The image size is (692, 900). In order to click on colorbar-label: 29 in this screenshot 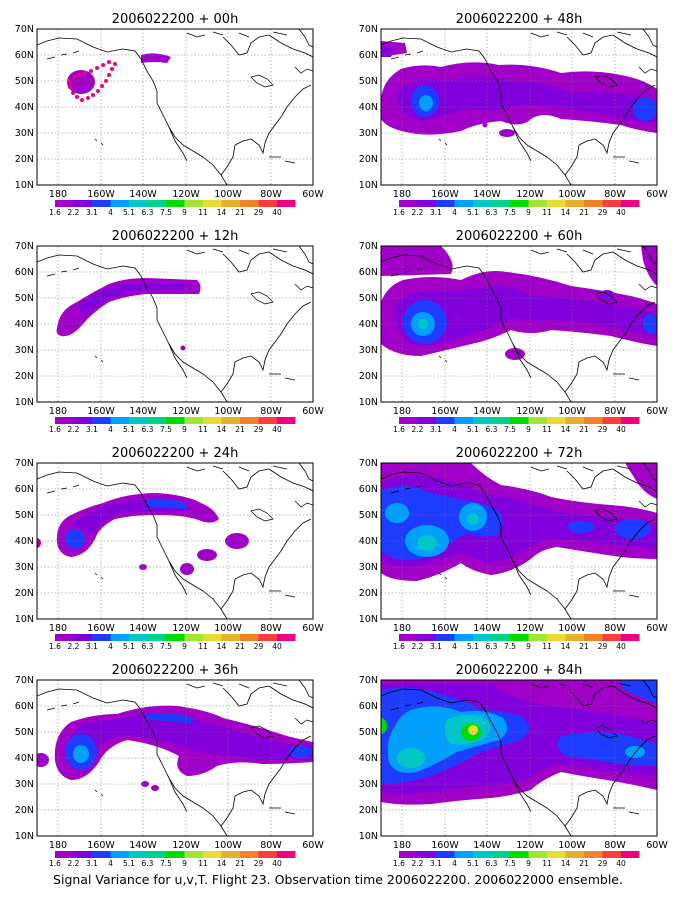, I will do `click(259, 429)`.